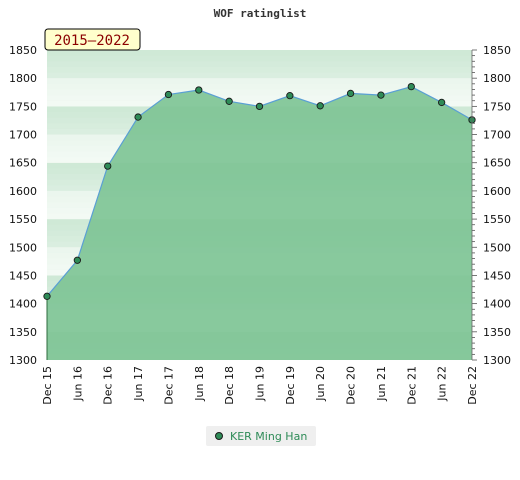 The image size is (520, 480). What do you see at coordinates (472, 385) in the screenshot?
I see `x-tick-label: Dec 22` at bounding box center [472, 385].